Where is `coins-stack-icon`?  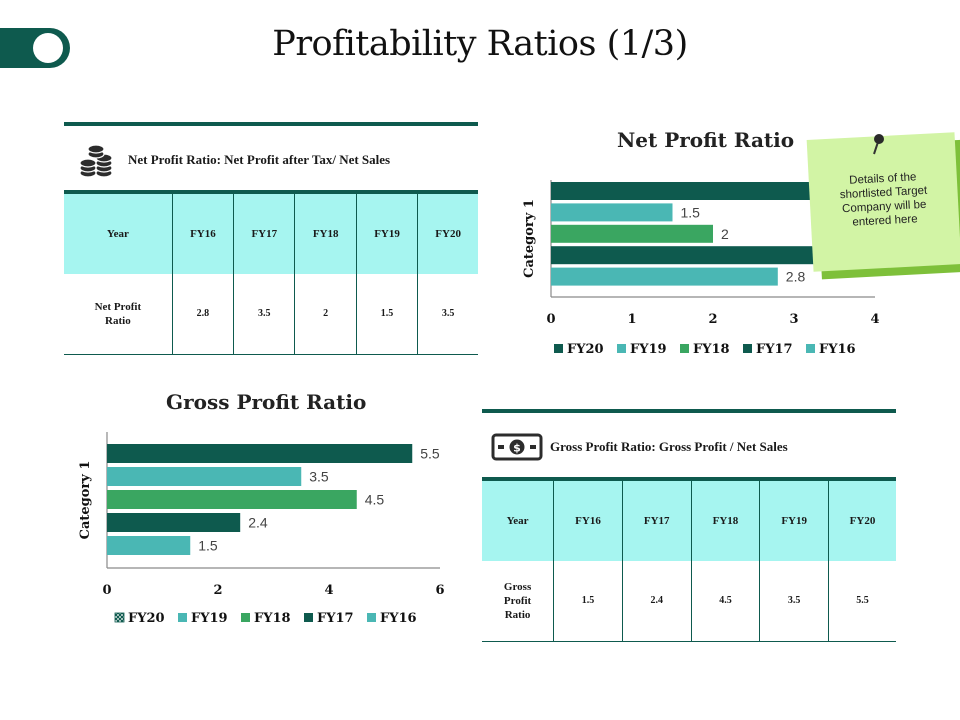
coins-stack-icon is located at coordinates (96, 161).